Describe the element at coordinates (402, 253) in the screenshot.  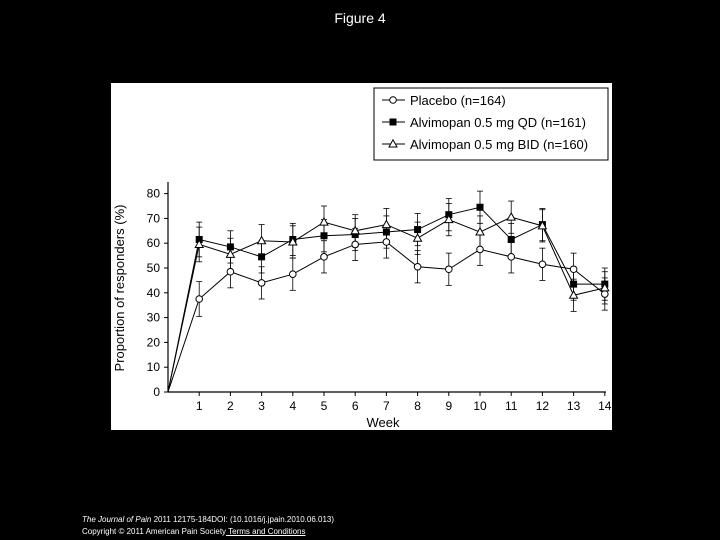
I see `markers-layer` at that location.